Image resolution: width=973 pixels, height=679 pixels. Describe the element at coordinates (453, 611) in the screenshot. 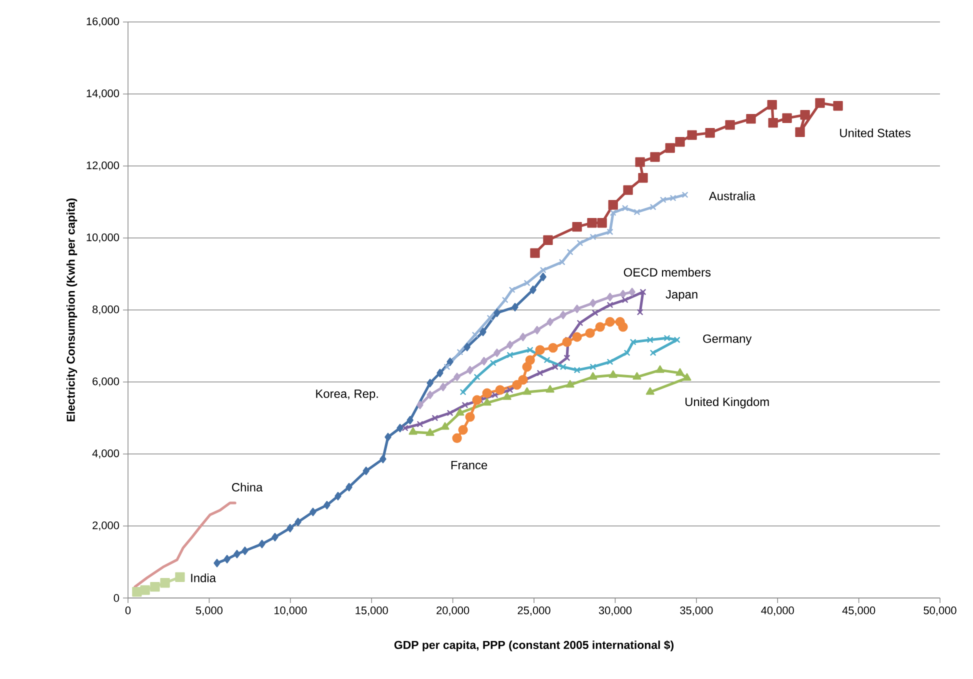

I see `x-tick-label: 20,000` at that location.